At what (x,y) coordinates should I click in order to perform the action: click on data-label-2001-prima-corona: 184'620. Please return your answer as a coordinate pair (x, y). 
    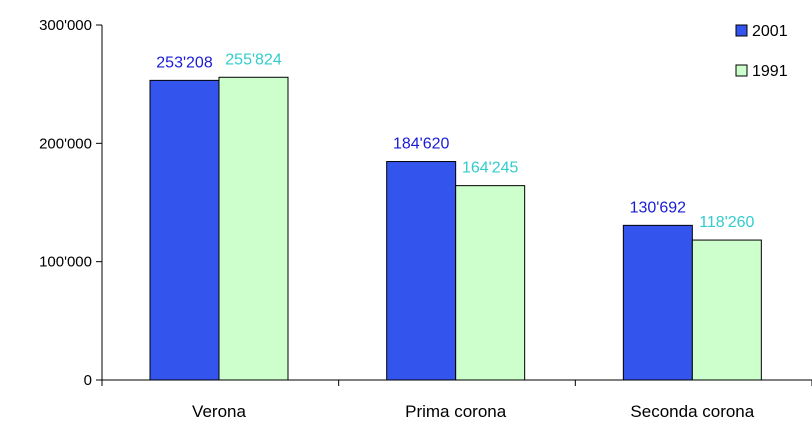
    Looking at the image, I should click on (421, 144).